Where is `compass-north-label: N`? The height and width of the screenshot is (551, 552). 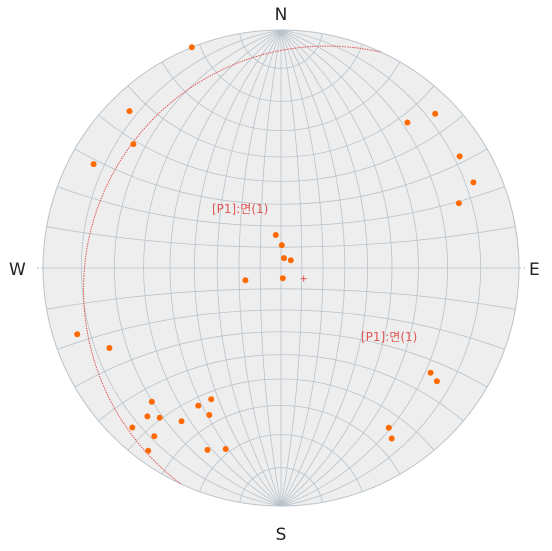 compass-north-label: N is located at coordinates (281, 15).